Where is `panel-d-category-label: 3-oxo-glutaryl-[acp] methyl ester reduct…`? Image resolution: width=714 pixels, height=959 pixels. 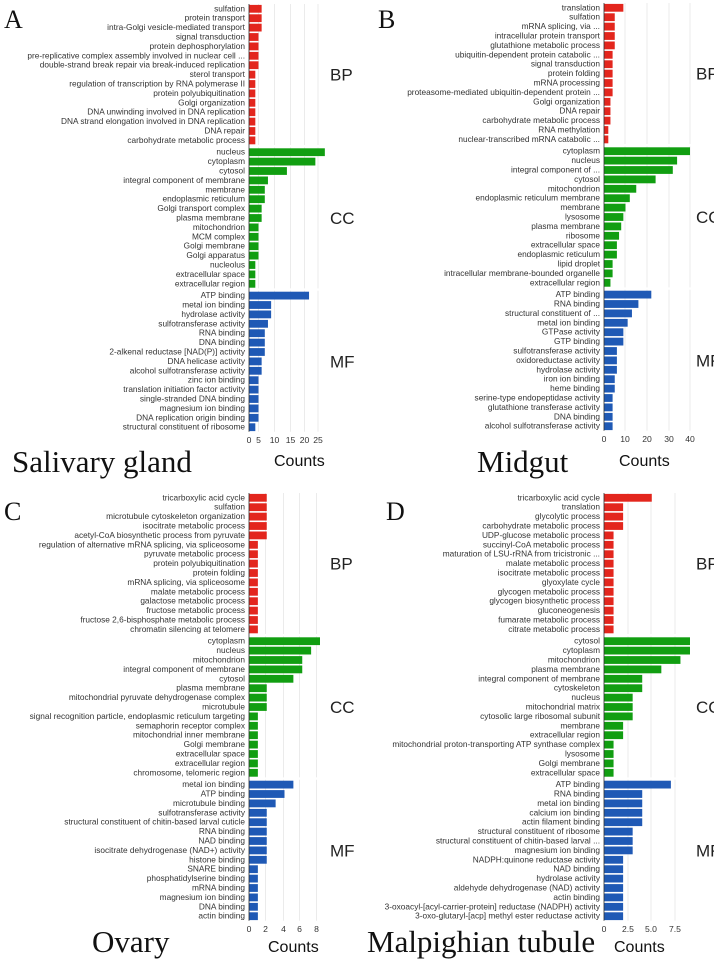
panel-d-category-label: 3-oxo-glutaryl-[acp] methyl ester reduct… is located at coordinates (508, 916).